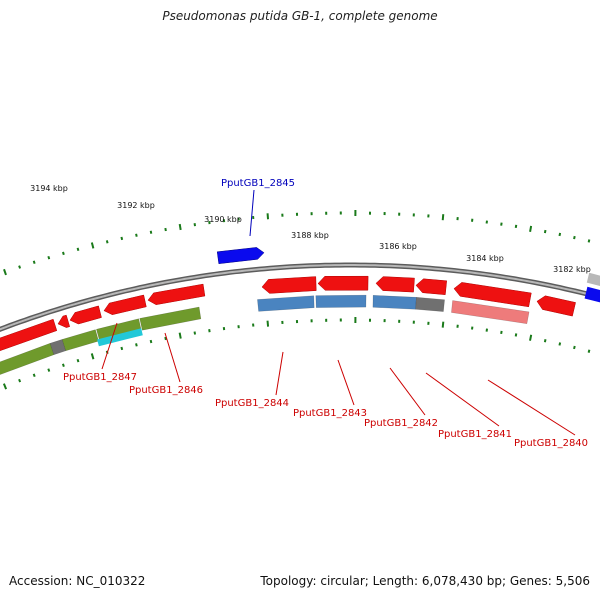 The width and height of the screenshot is (600, 600). What do you see at coordinates (120, 337) in the screenshot?
I see `feature-track-cyan` at bounding box center [120, 337].